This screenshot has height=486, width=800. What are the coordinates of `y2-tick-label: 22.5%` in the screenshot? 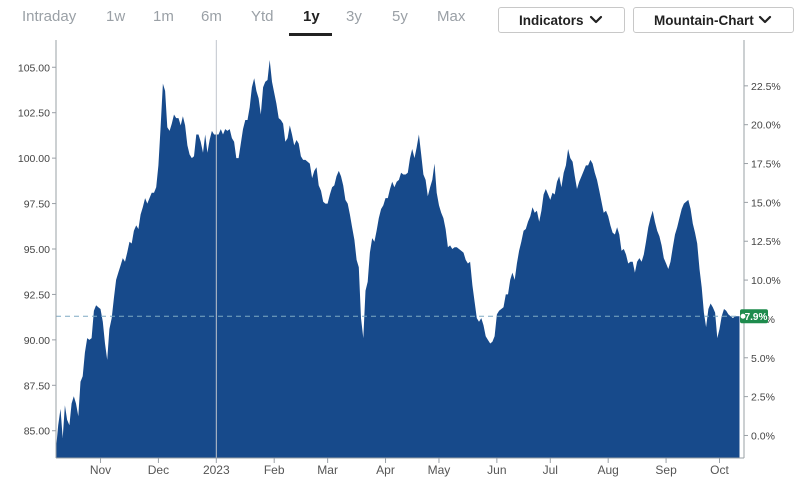 It's located at (766, 87).